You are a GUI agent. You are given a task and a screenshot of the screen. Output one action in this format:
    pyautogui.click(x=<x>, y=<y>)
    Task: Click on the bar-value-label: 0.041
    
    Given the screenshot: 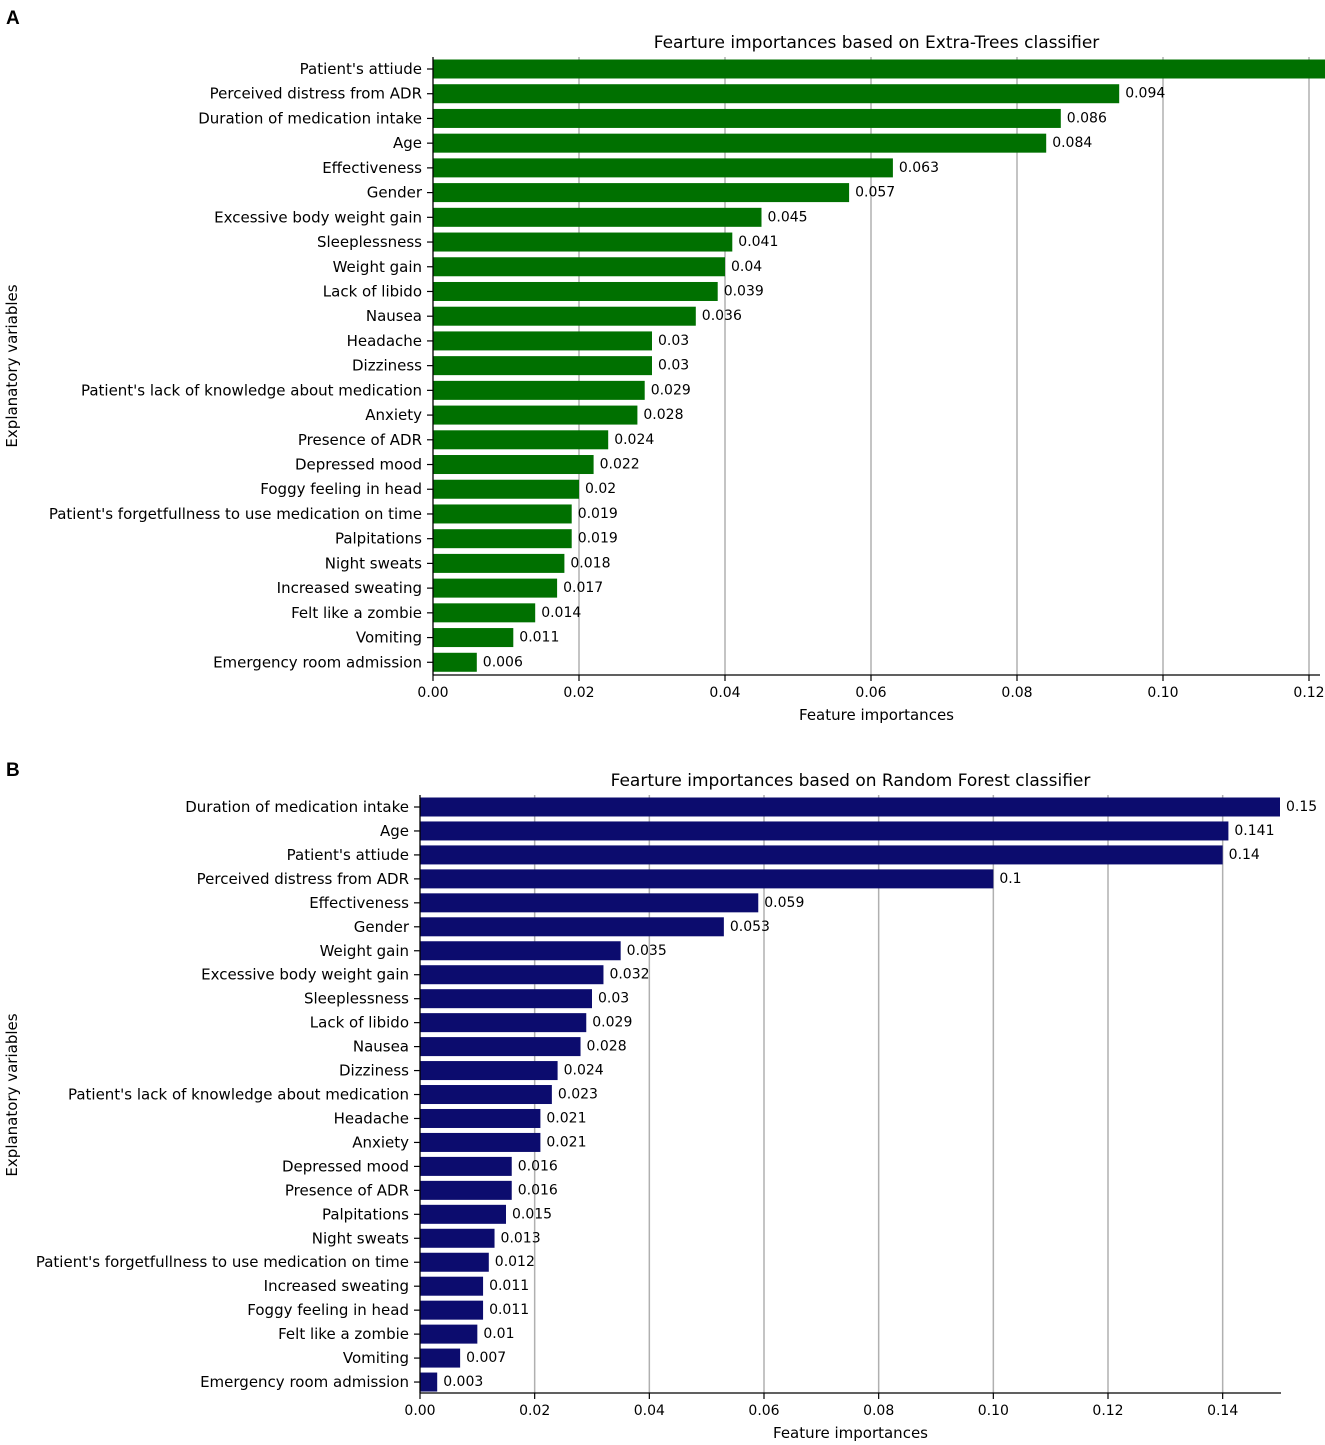 What is the action you would take?
    pyautogui.click(x=758, y=242)
    